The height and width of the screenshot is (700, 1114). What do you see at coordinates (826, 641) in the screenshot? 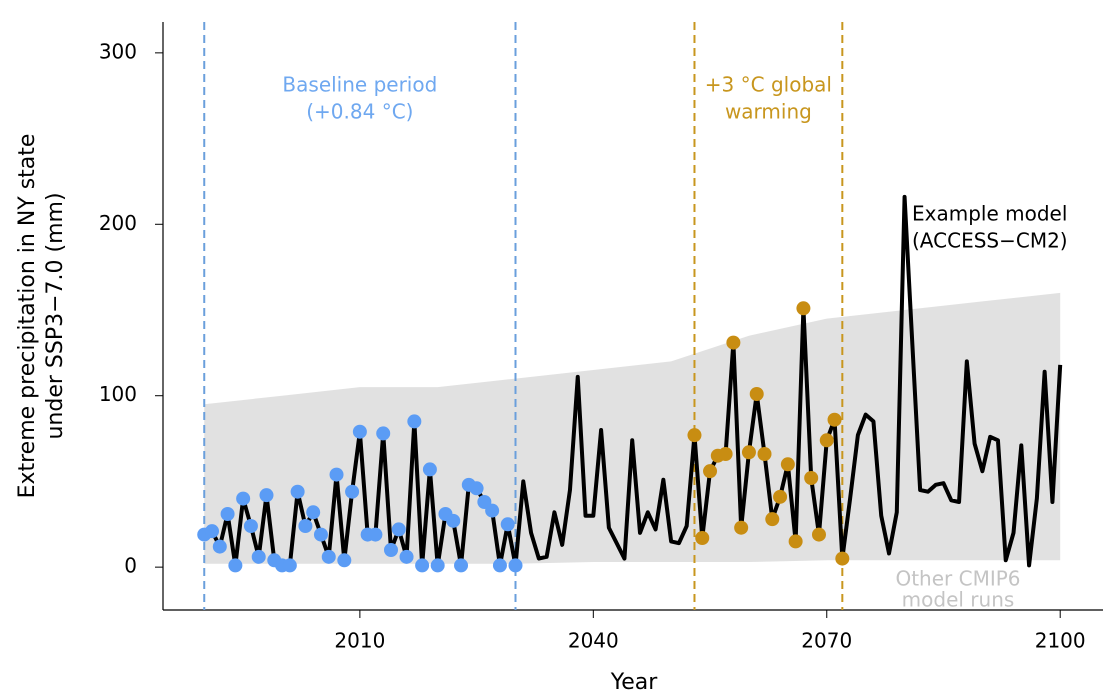
I see `x-tick-label: 2070` at bounding box center [826, 641].